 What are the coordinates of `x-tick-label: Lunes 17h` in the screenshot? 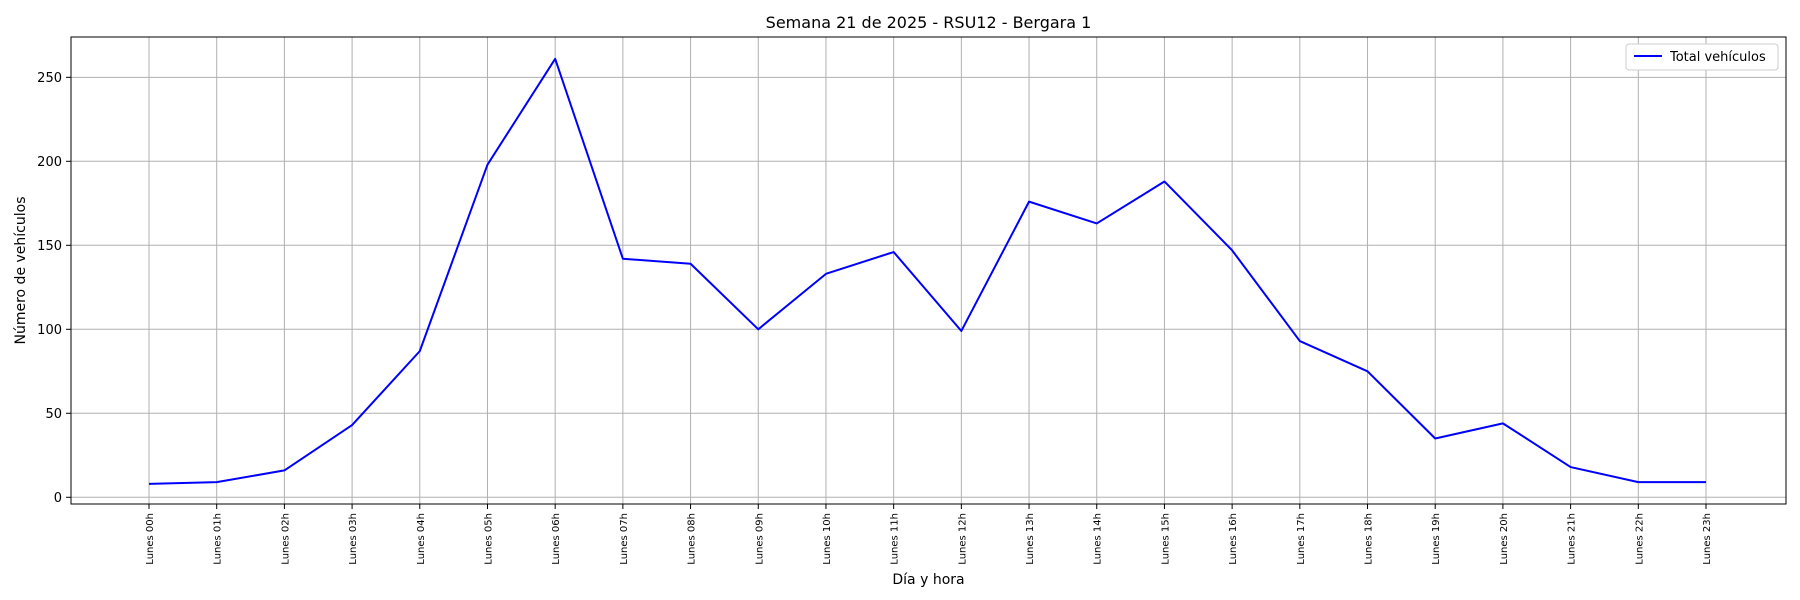 It's located at (1301, 539).